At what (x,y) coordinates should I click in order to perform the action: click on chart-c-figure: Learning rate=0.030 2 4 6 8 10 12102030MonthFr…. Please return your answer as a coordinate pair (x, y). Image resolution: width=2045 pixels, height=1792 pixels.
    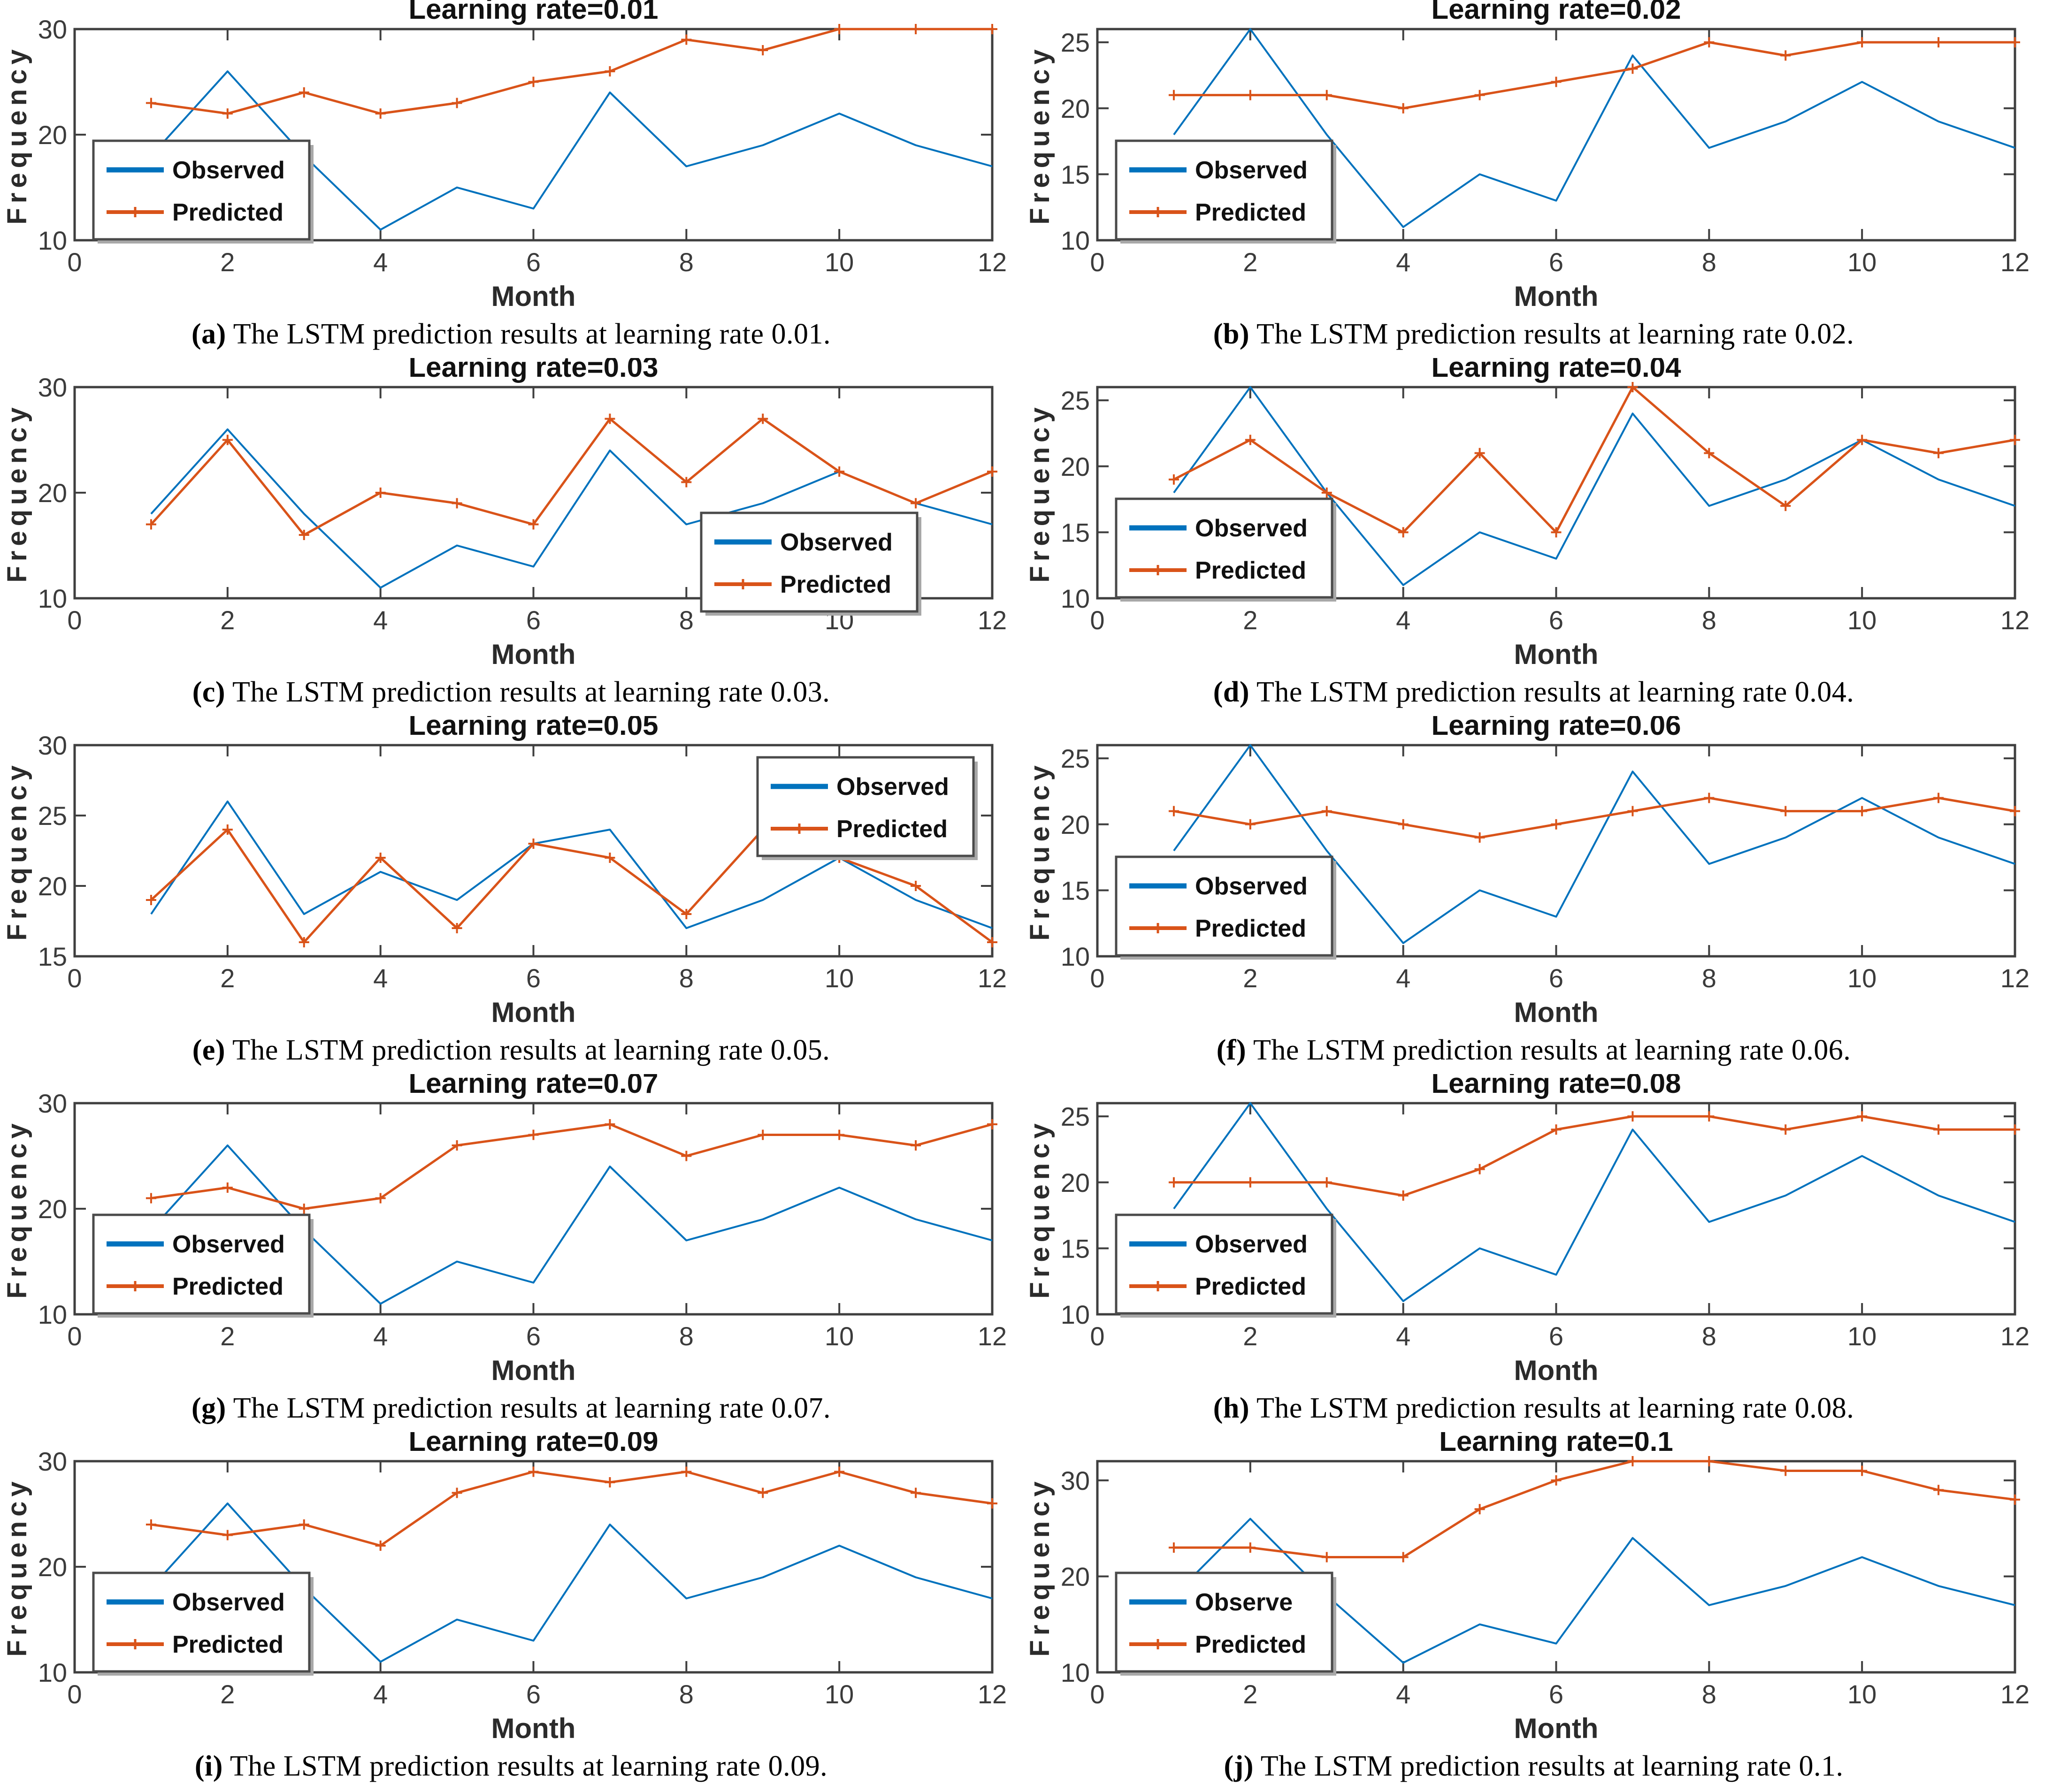
    Looking at the image, I should click on (512, 516).